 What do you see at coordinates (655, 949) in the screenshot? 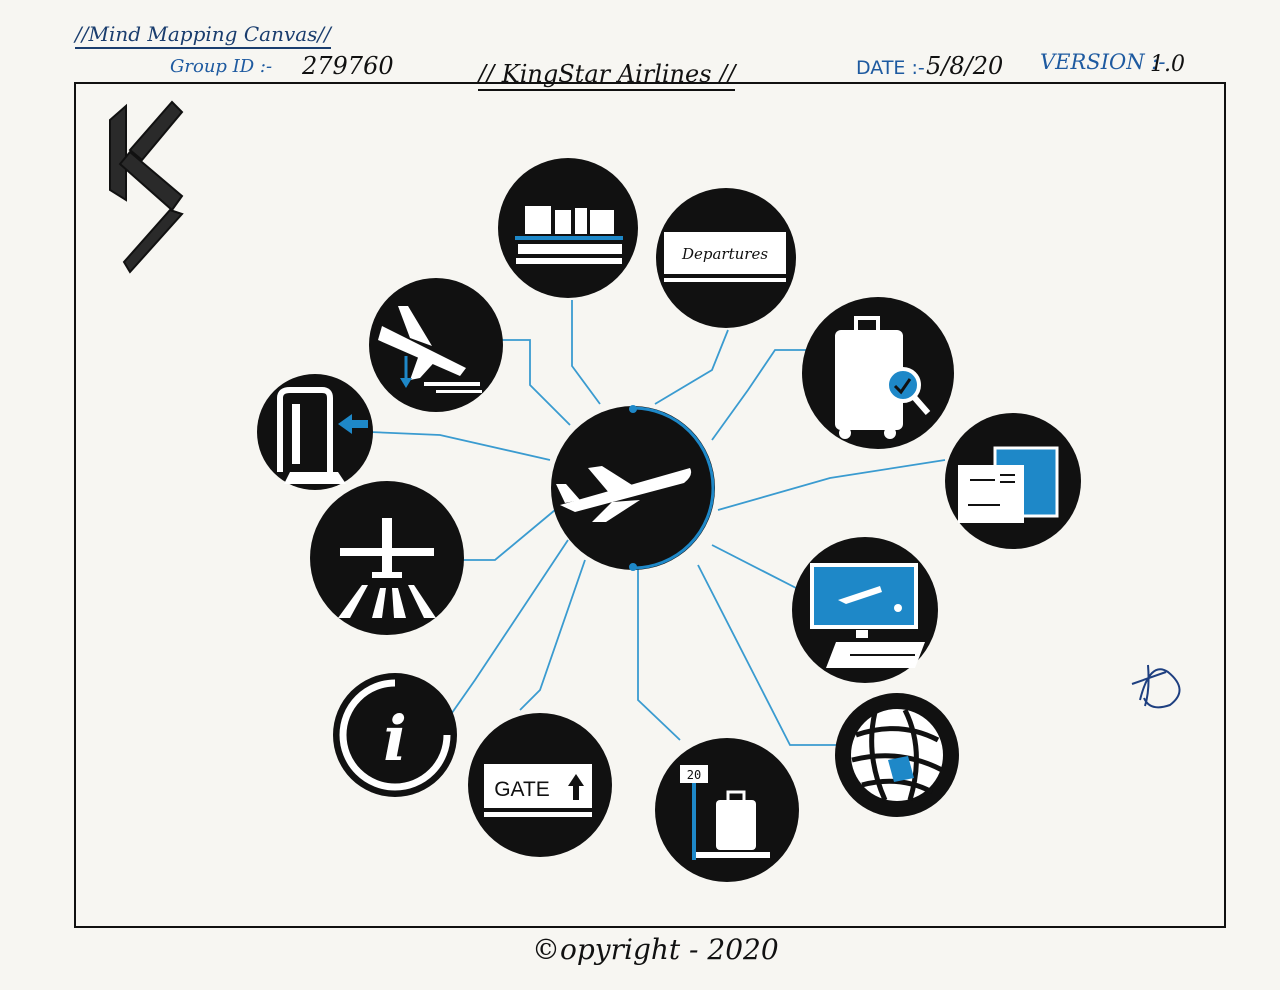
I see `copyright-text: ©opyright - 2020` at bounding box center [655, 949].